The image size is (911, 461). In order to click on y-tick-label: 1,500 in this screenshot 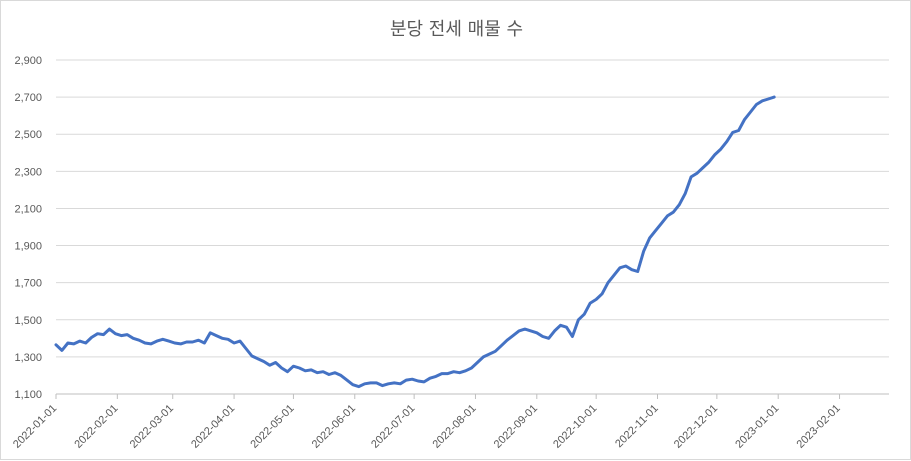, I will do `click(28, 321)`.